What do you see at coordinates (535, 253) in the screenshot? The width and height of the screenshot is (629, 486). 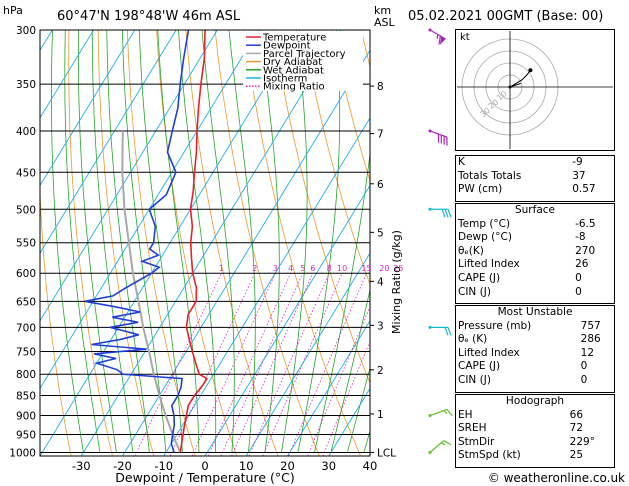 I see `surface-box` at bounding box center [535, 253].